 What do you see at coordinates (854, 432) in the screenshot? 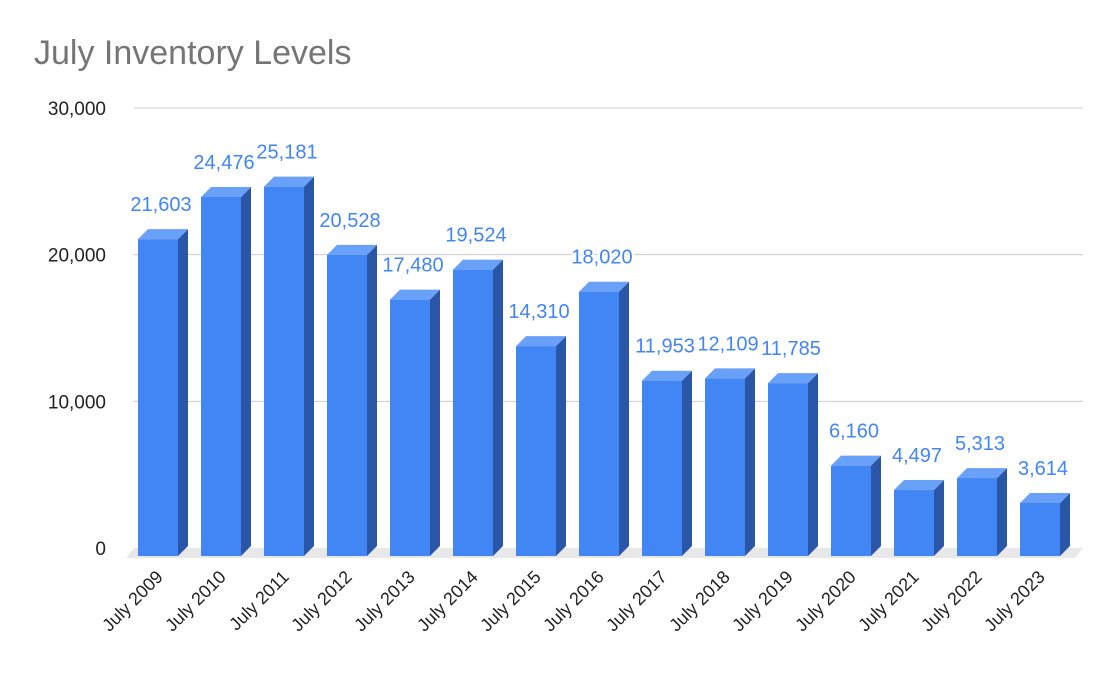
I see `data-label: 6,160` at bounding box center [854, 432].